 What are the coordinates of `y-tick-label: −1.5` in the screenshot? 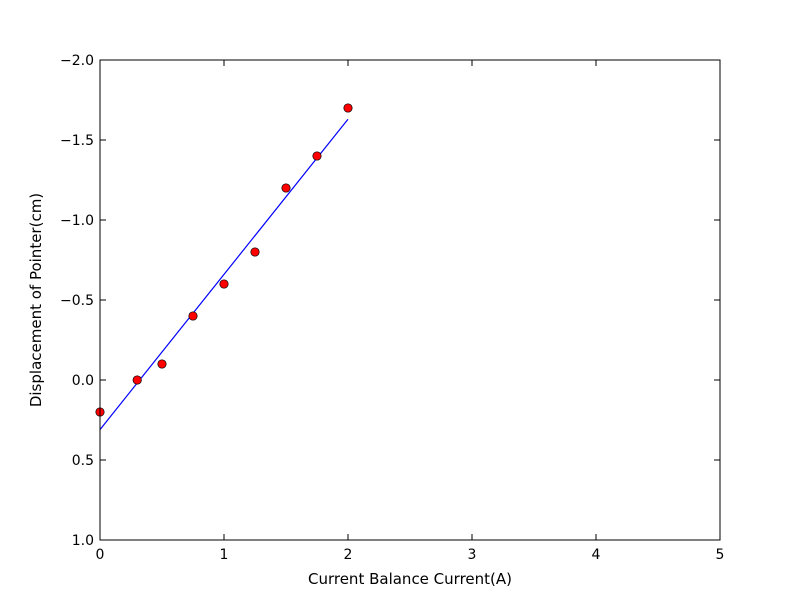 It's located at (77, 141).